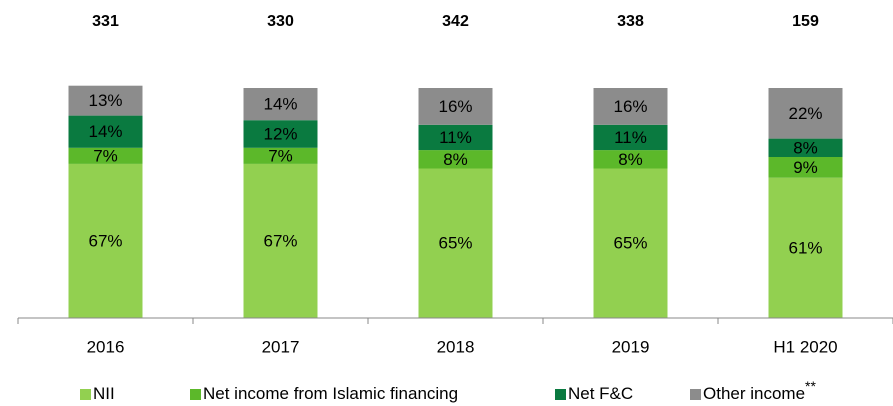 Image resolution: width=893 pixels, height=406 pixels. I want to click on x-tick-label: 2016, so click(106, 346).